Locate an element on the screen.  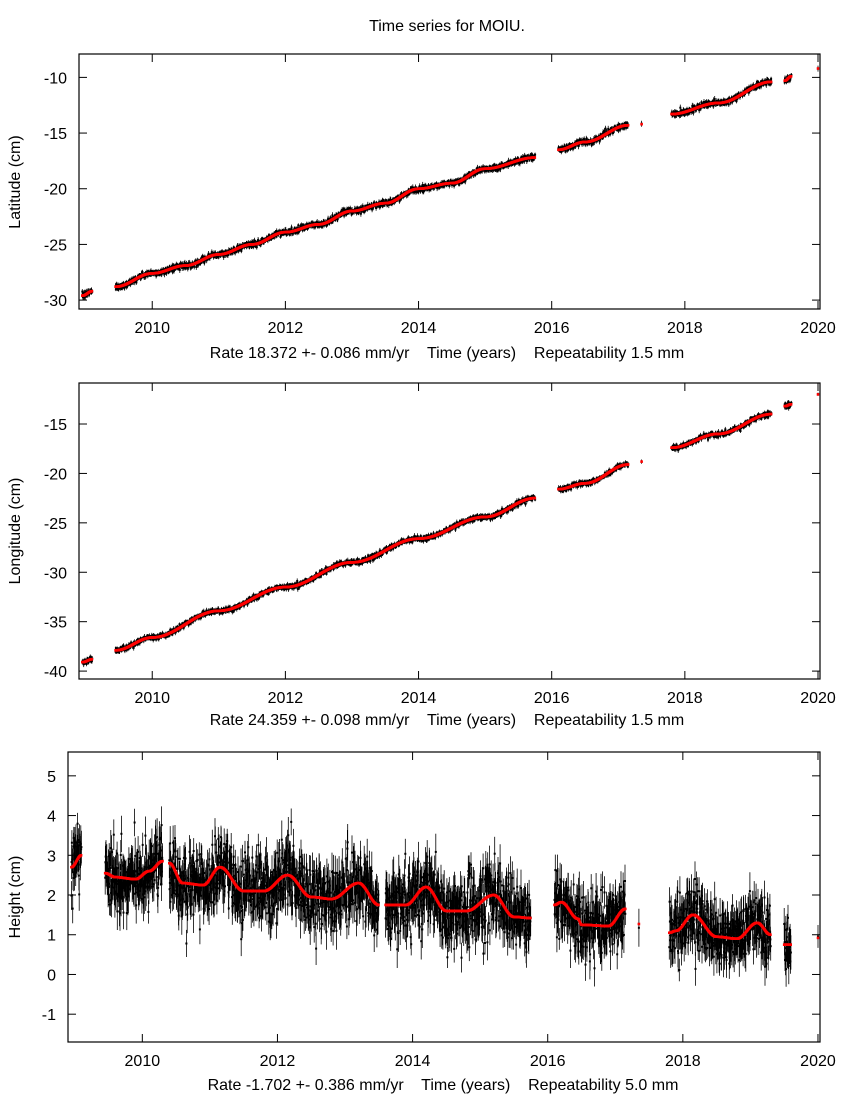
y-axis-label: Latitude (cm) is located at coordinates (15, 181).